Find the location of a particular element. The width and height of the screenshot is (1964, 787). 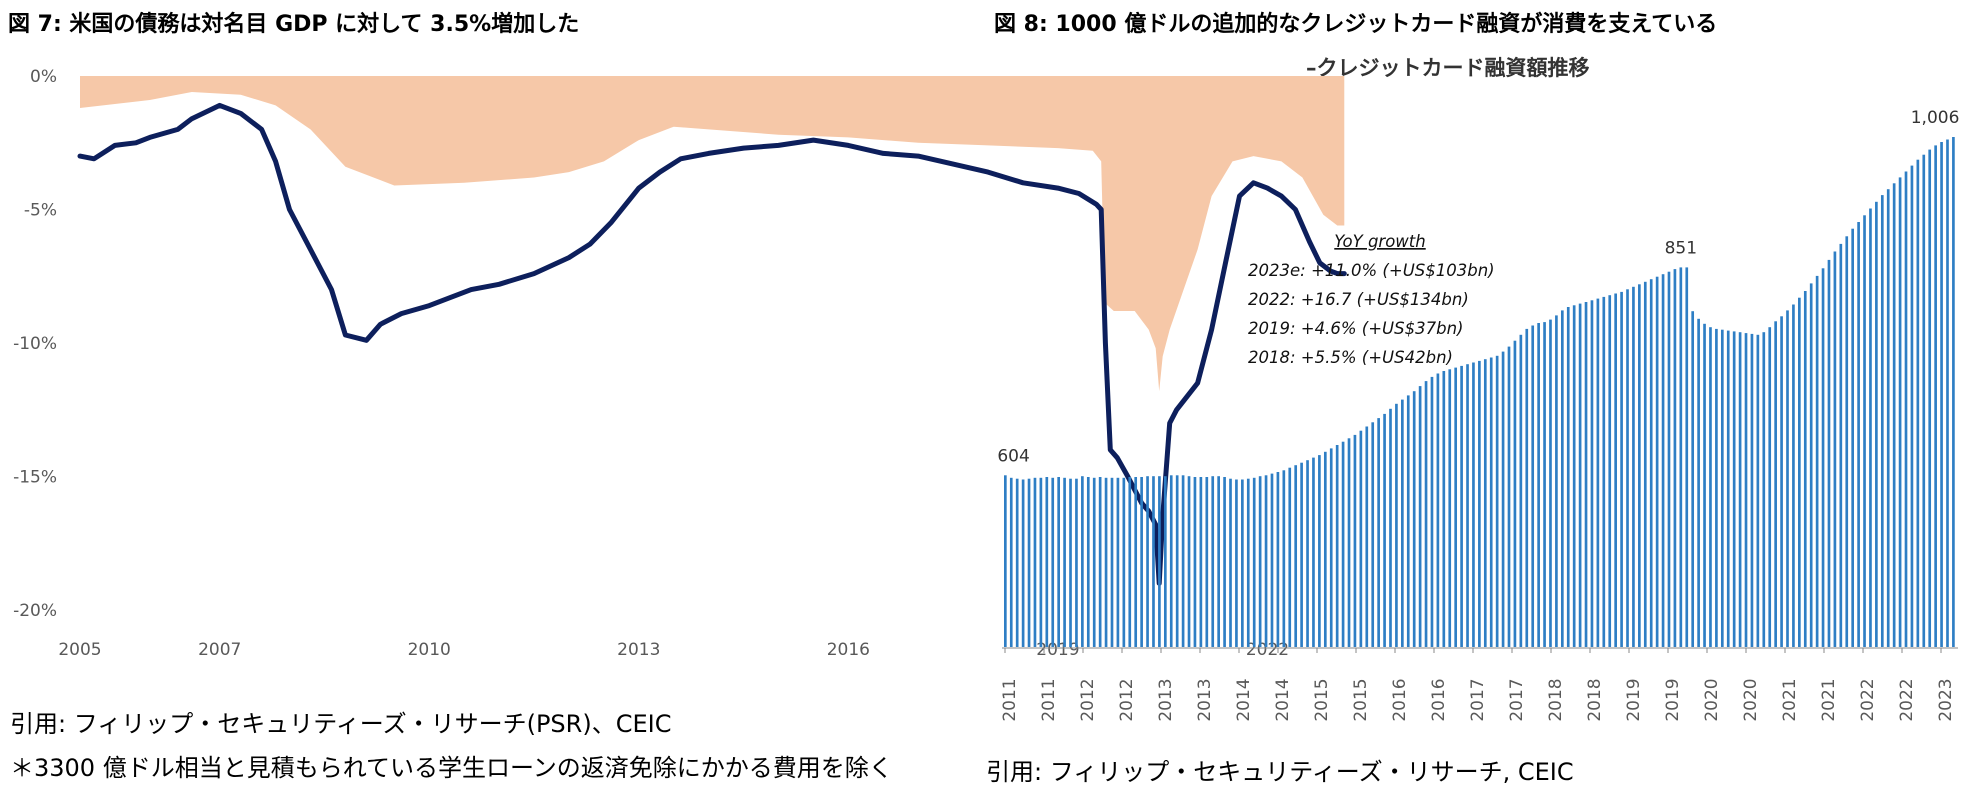

left-y-tick-label: -15% is located at coordinates (35, 478).